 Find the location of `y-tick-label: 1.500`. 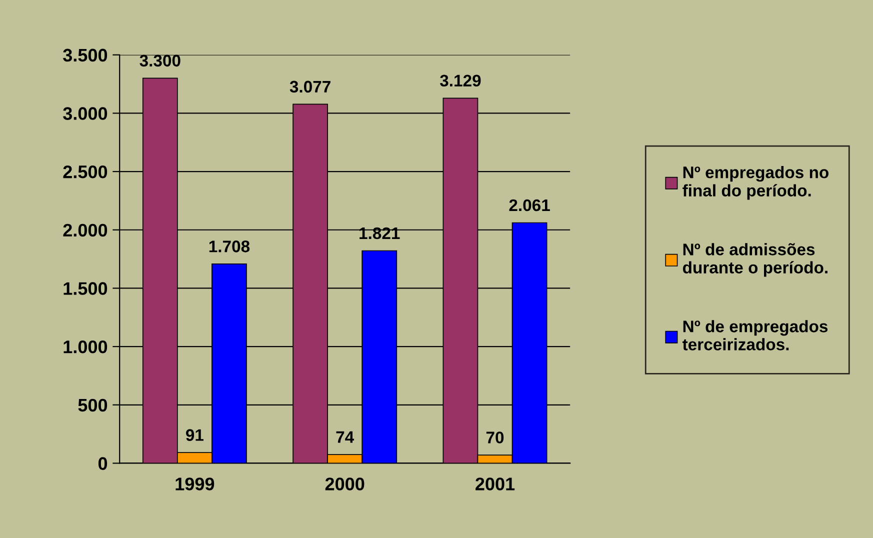

y-tick-label: 1.500 is located at coordinates (86, 288).